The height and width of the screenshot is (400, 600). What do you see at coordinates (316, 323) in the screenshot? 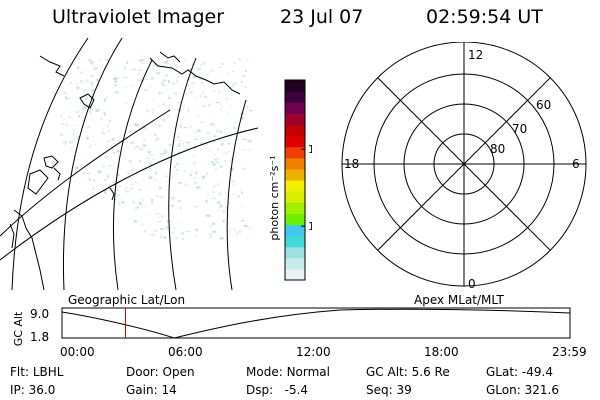
I see `altitude-curve` at bounding box center [316, 323].